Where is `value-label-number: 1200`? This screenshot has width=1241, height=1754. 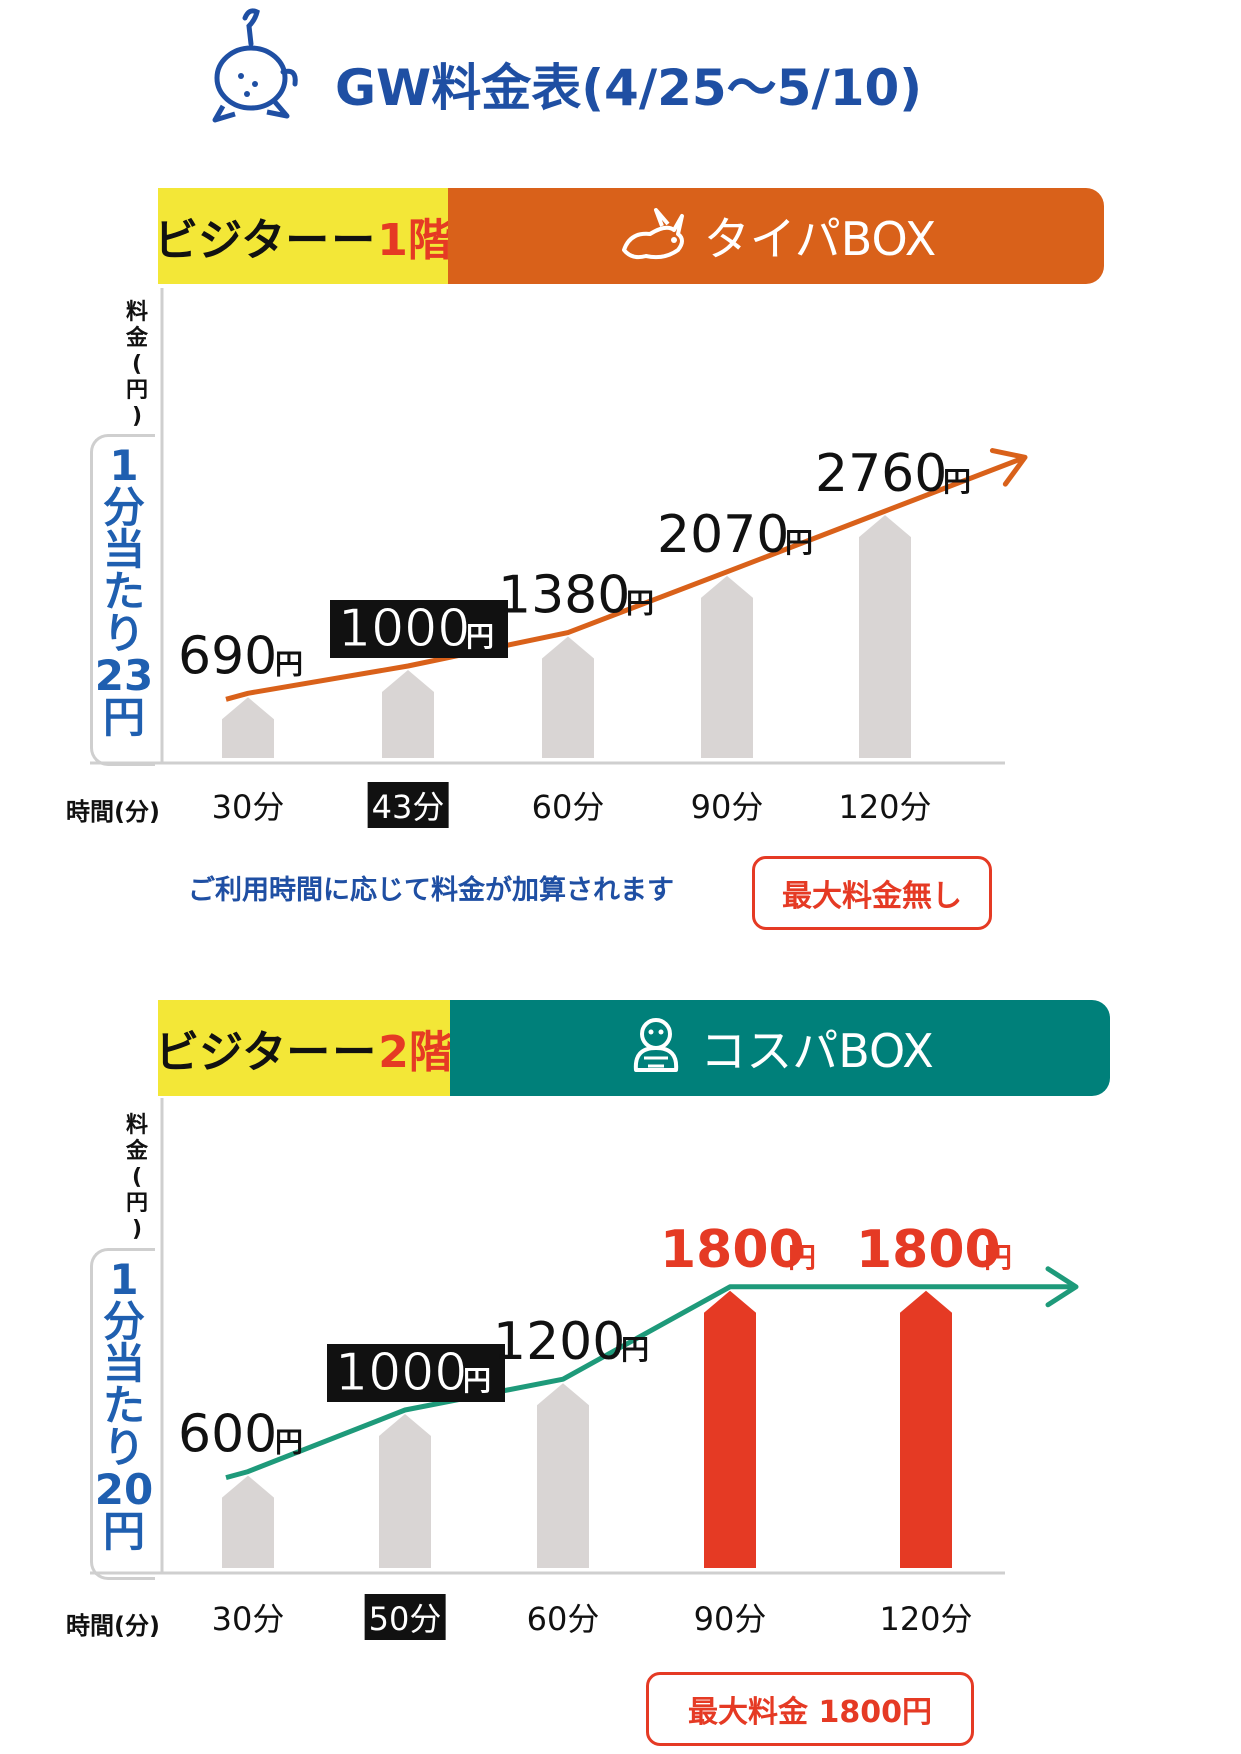
value-label-number: 1200 is located at coordinates (559, 1342).